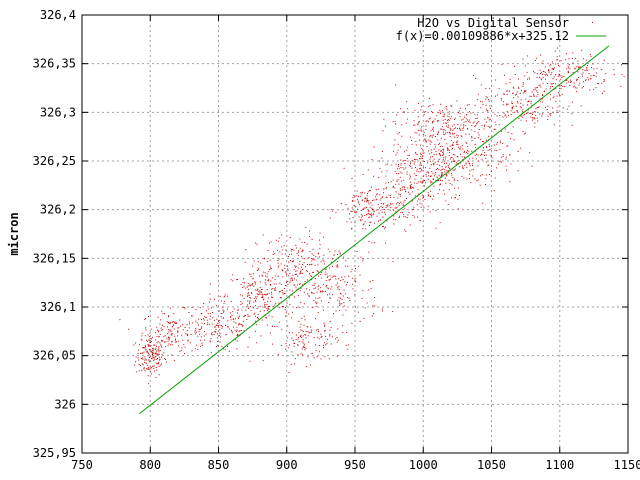  Describe the element at coordinates (559, 465) in the screenshot. I see `x-tick-label: 1100` at that location.